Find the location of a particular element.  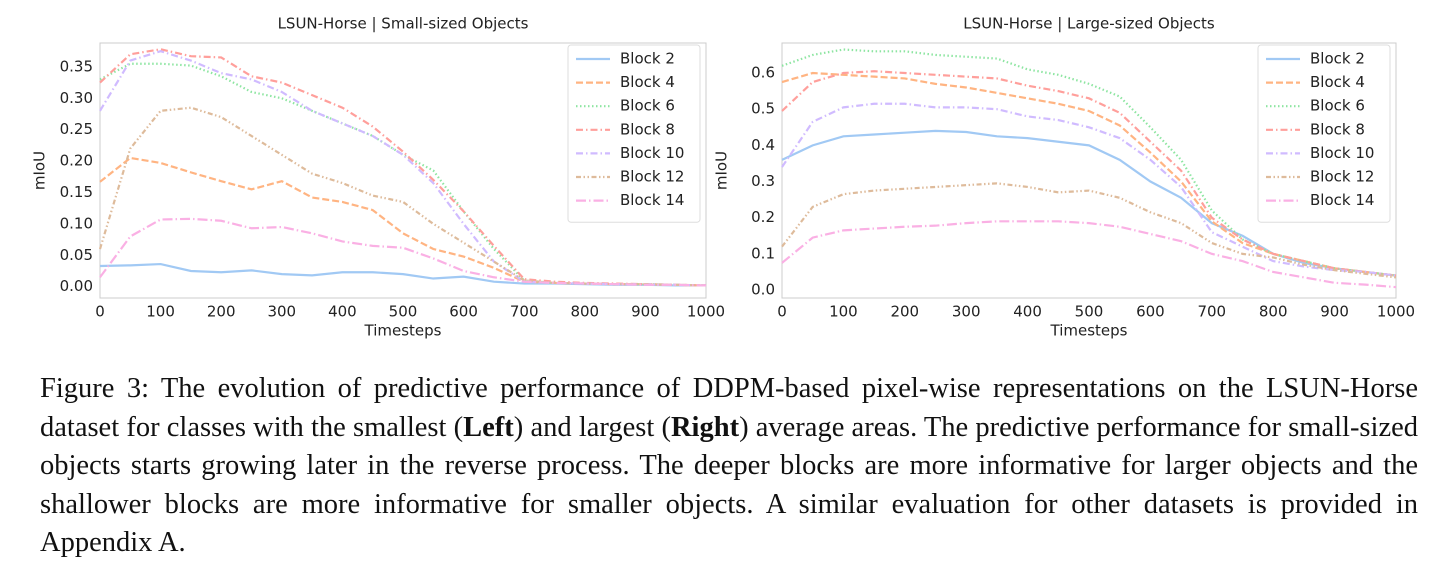

y-tick-label: 0.3 is located at coordinates (763, 181).